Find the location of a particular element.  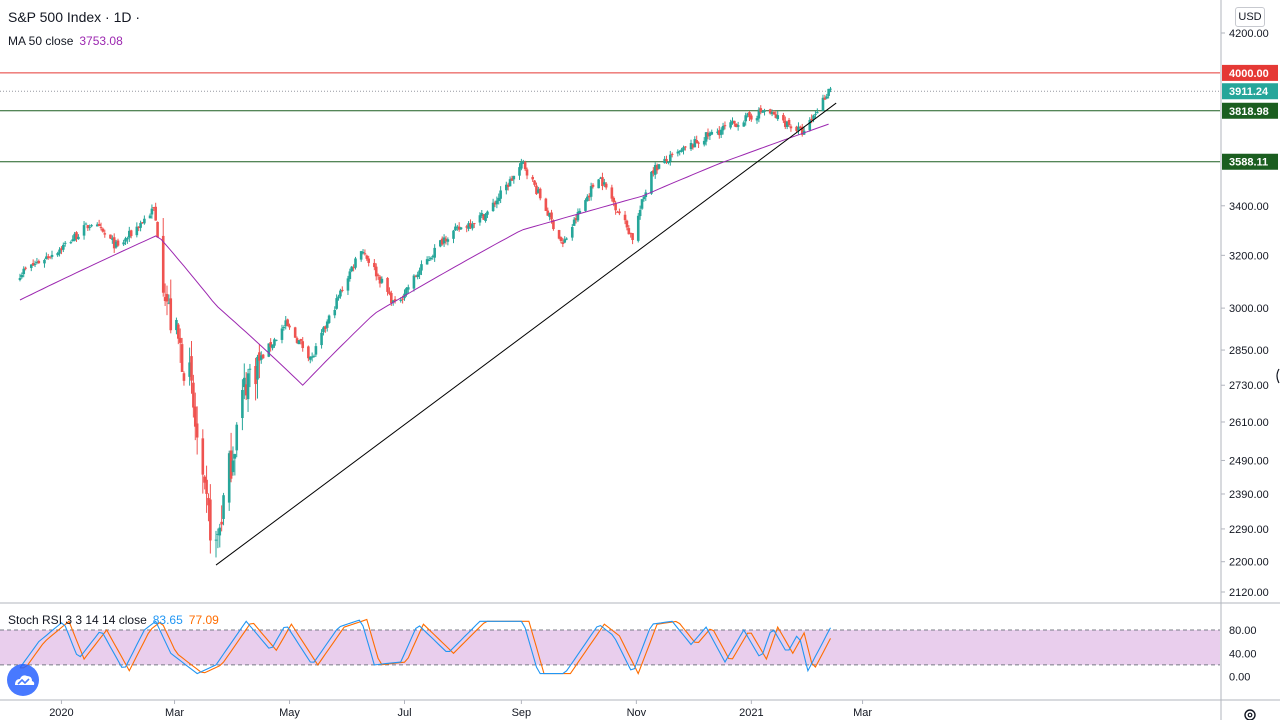

currency-button: USD is located at coordinates (1250, 17).